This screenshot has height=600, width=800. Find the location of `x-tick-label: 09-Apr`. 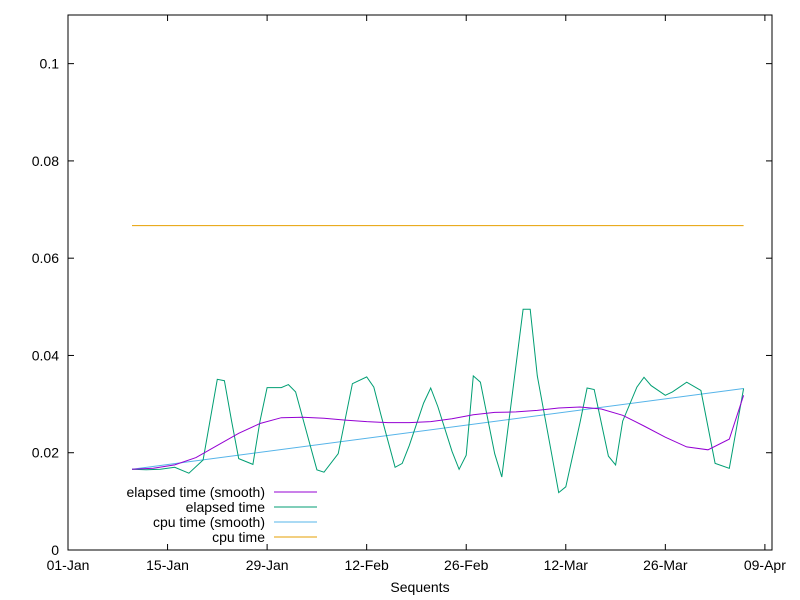

x-tick-label: 09-Apr is located at coordinates (765, 565).